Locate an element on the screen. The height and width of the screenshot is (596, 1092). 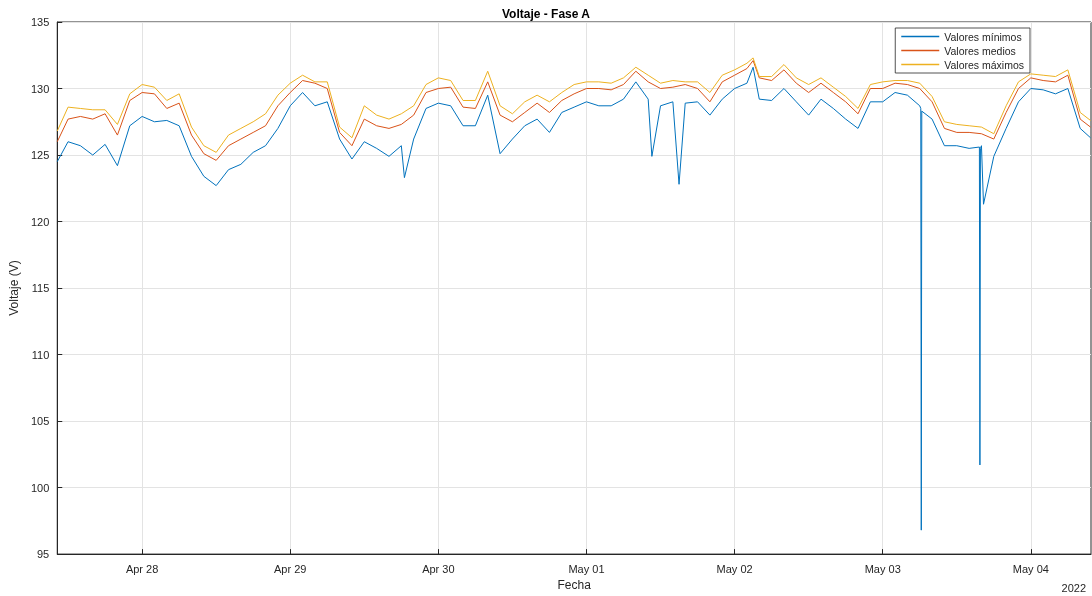
y-tick-label: 105 is located at coordinates (40, 421).